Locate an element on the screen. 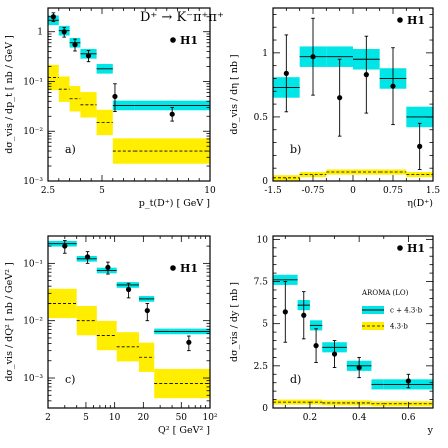  x-tick-label: 0.4 is located at coordinates (359, 418).